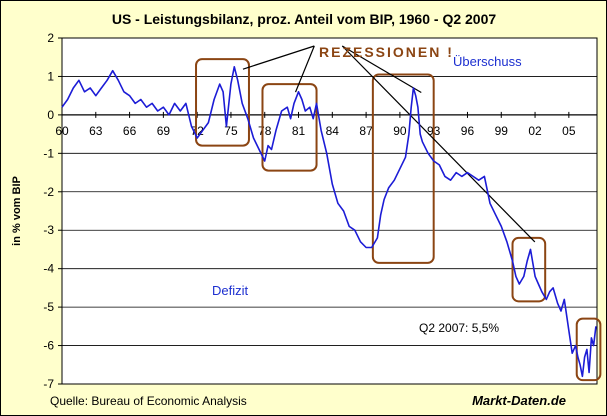 This screenshot has width=607, height=416. Describe the element at coordinates (468, 131) in the screenshot. I see `x-tick-label-12: 96` at that location.